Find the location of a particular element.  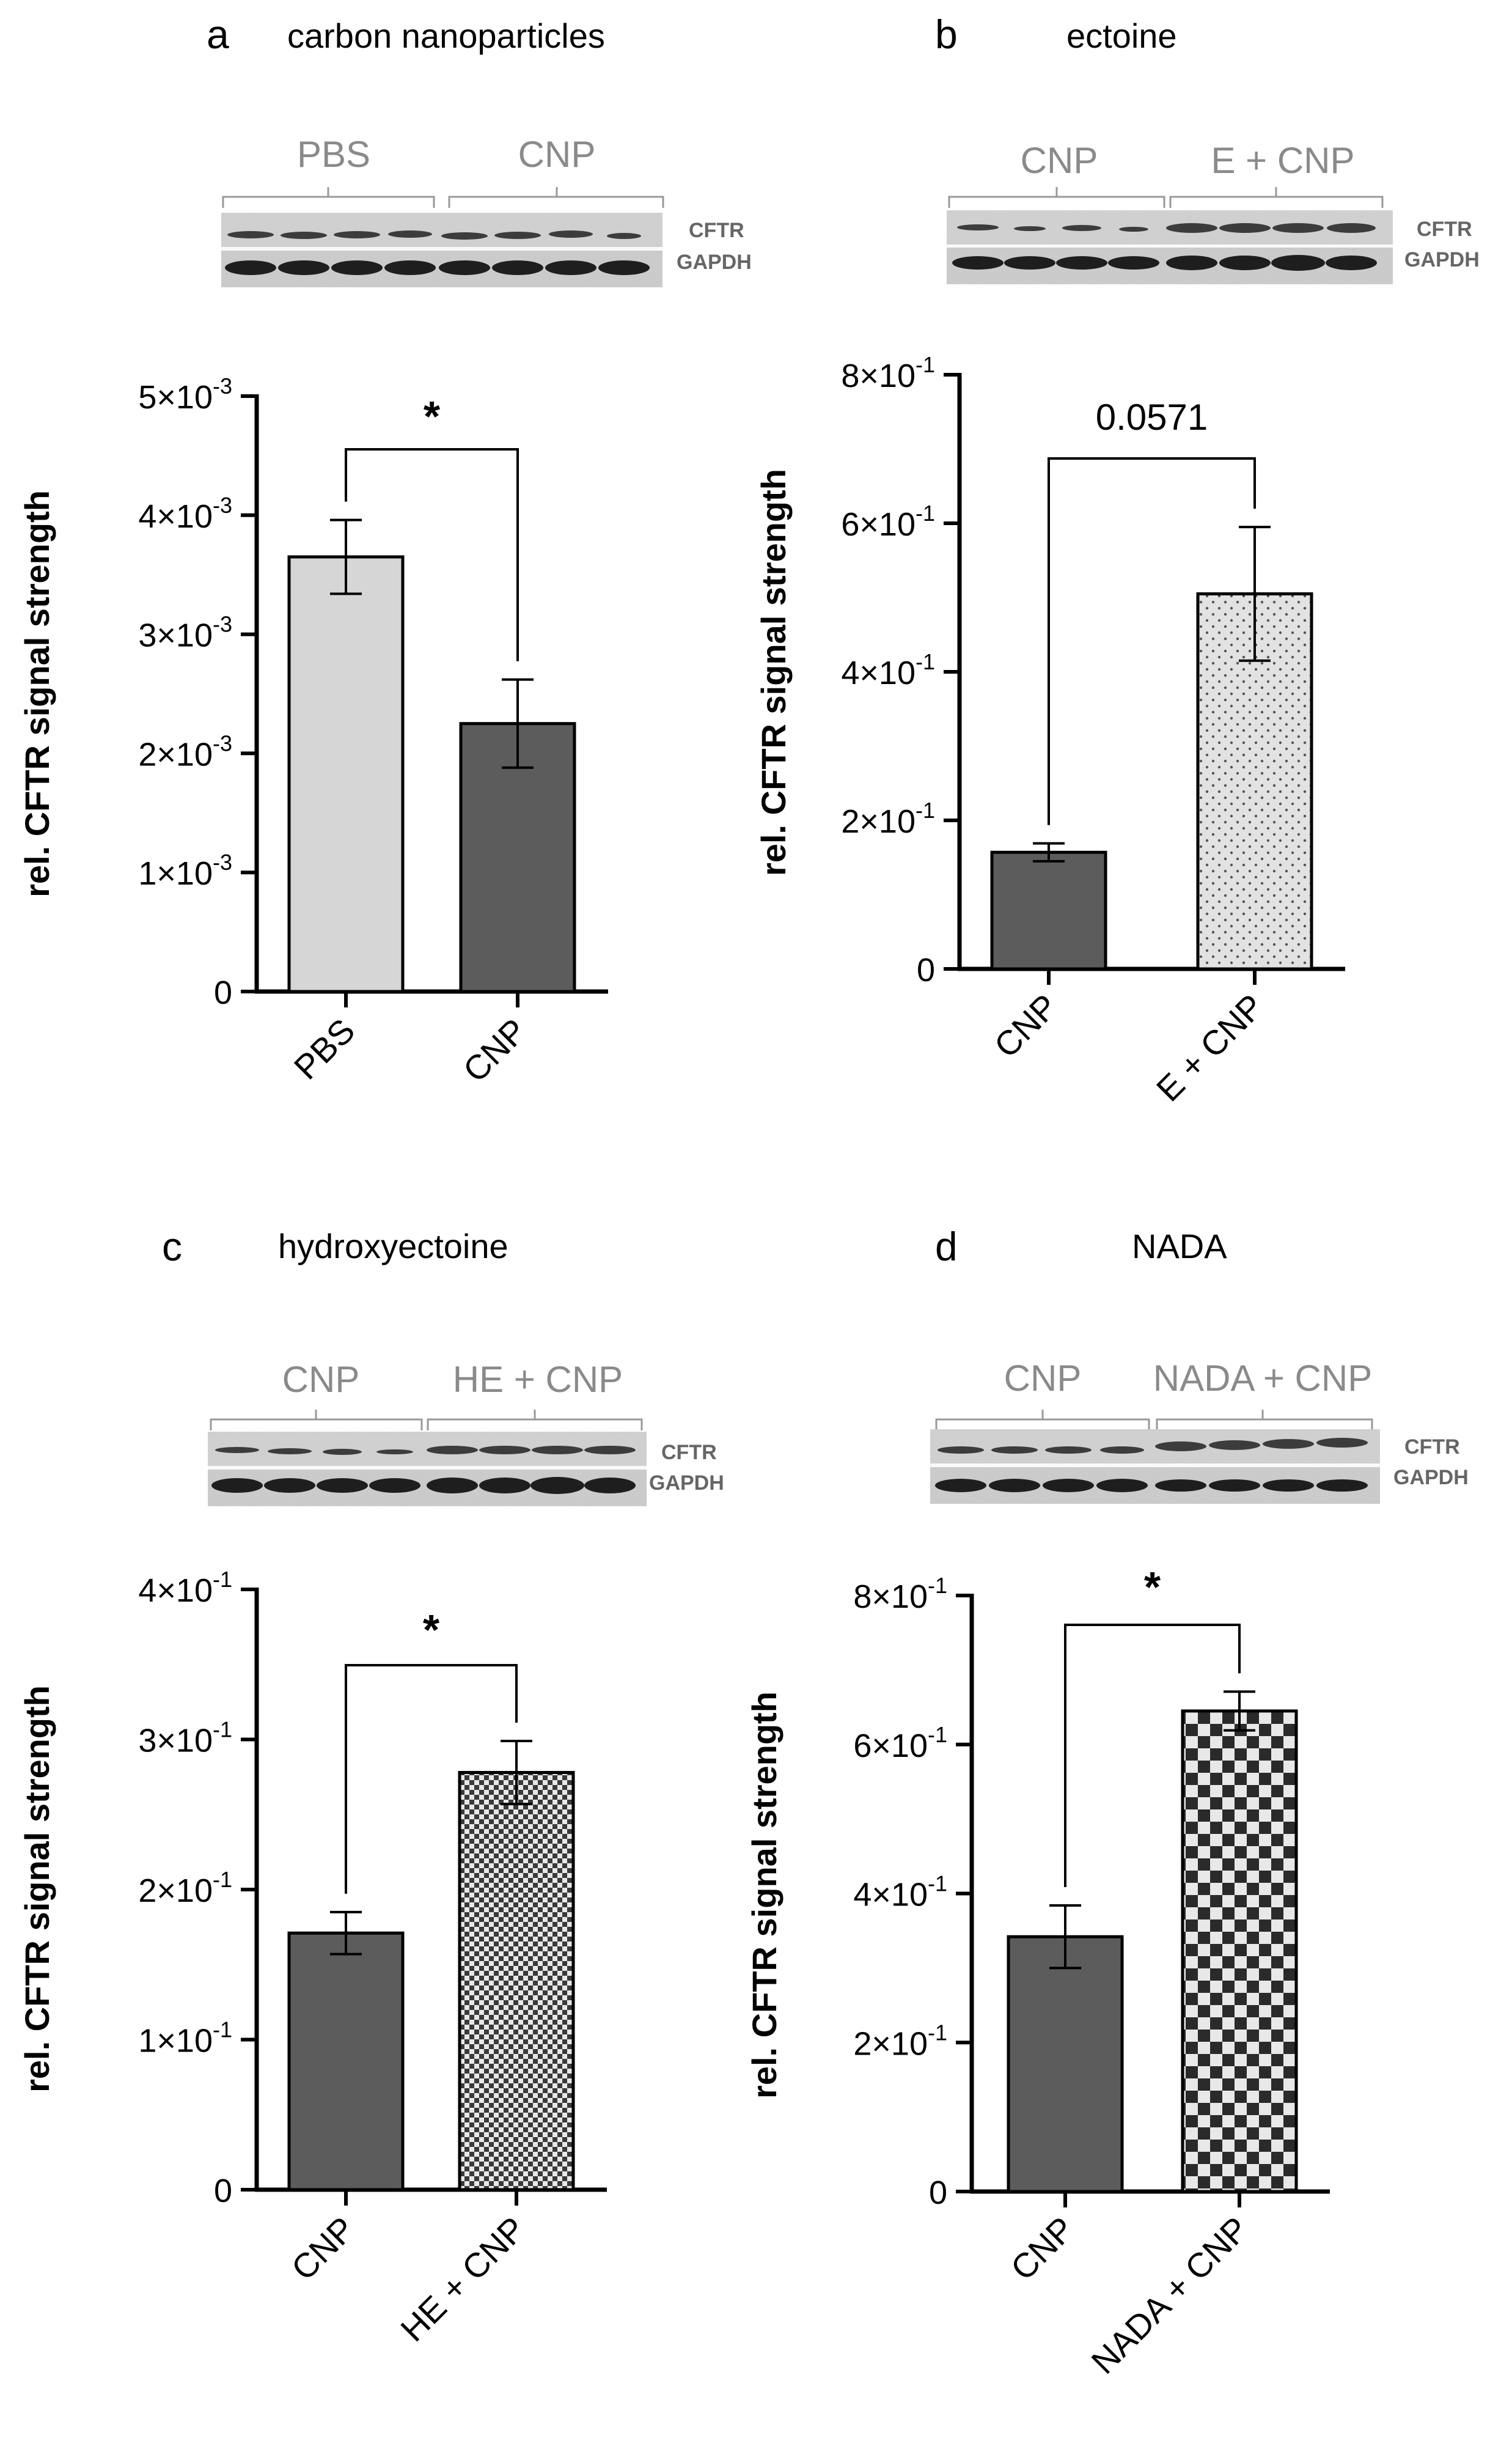

panel-a-header: a carbon nanoparticles is located at coordinates (406, 34).